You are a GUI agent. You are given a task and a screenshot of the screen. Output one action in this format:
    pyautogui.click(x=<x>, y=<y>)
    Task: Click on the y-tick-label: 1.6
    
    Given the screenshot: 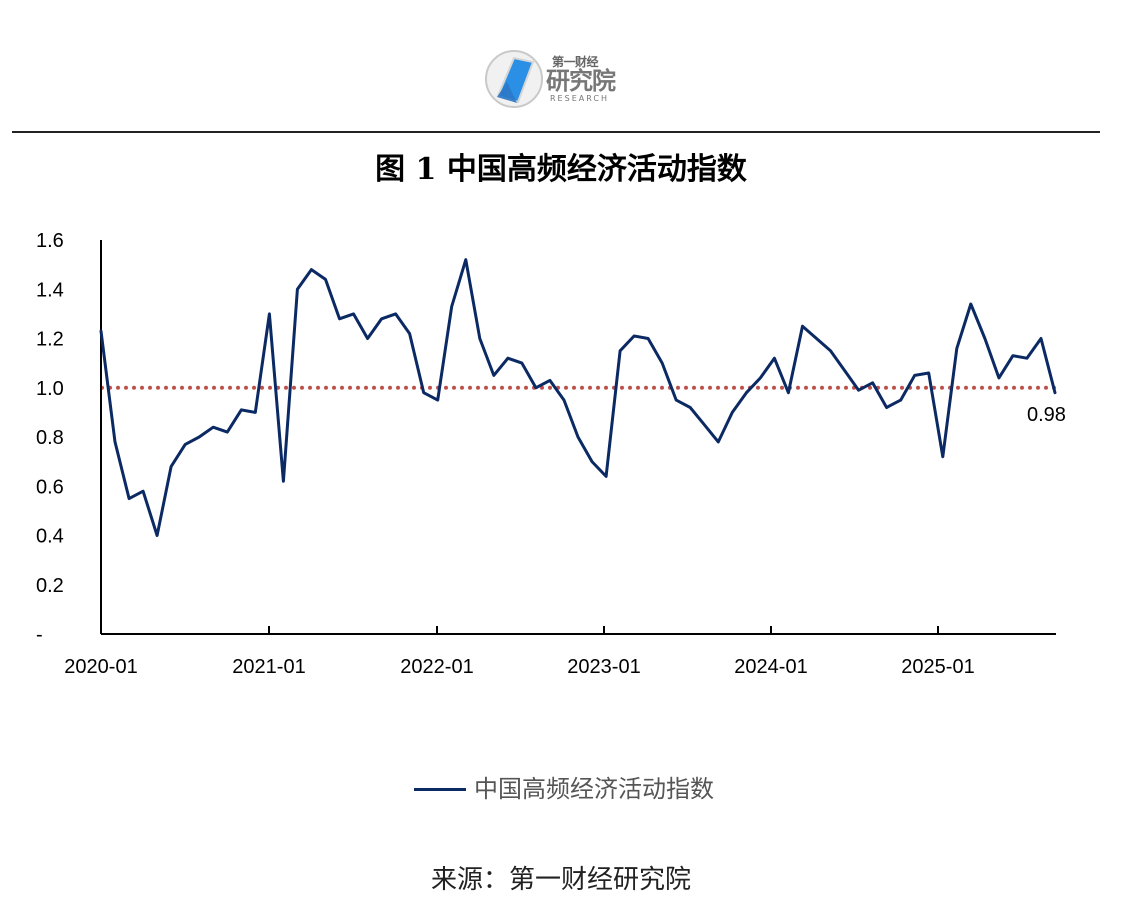 What is the action you would take?
    pyautogui.click(x=50, y=241)
    